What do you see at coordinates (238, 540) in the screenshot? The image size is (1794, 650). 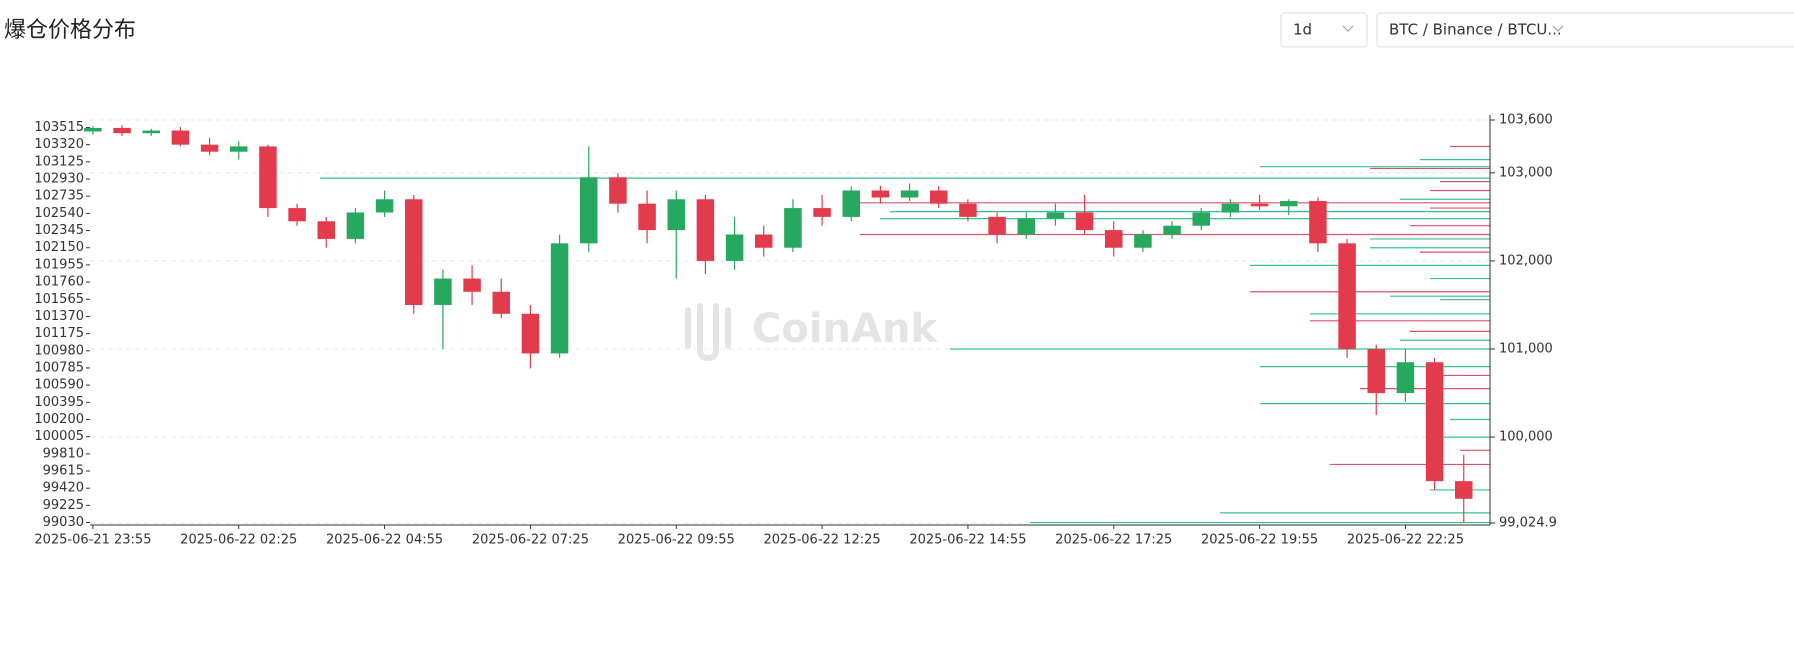 I see `x-tick-label: 2025-06-22 02:25` at bounding box center [238, 540].